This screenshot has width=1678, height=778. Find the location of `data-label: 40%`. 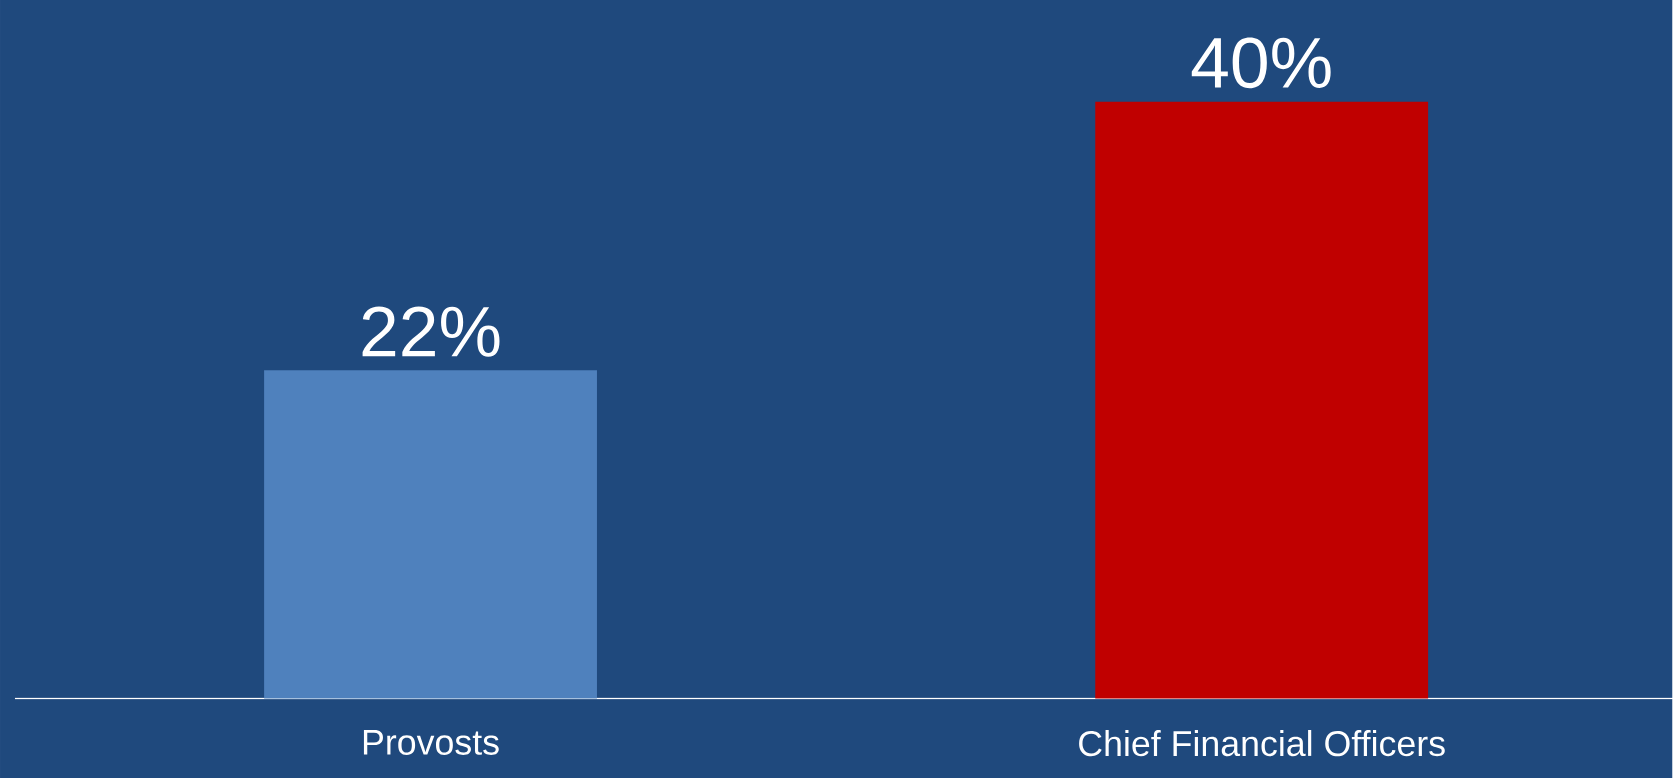

data-label: 40% is located at coordinates (1261, 63).